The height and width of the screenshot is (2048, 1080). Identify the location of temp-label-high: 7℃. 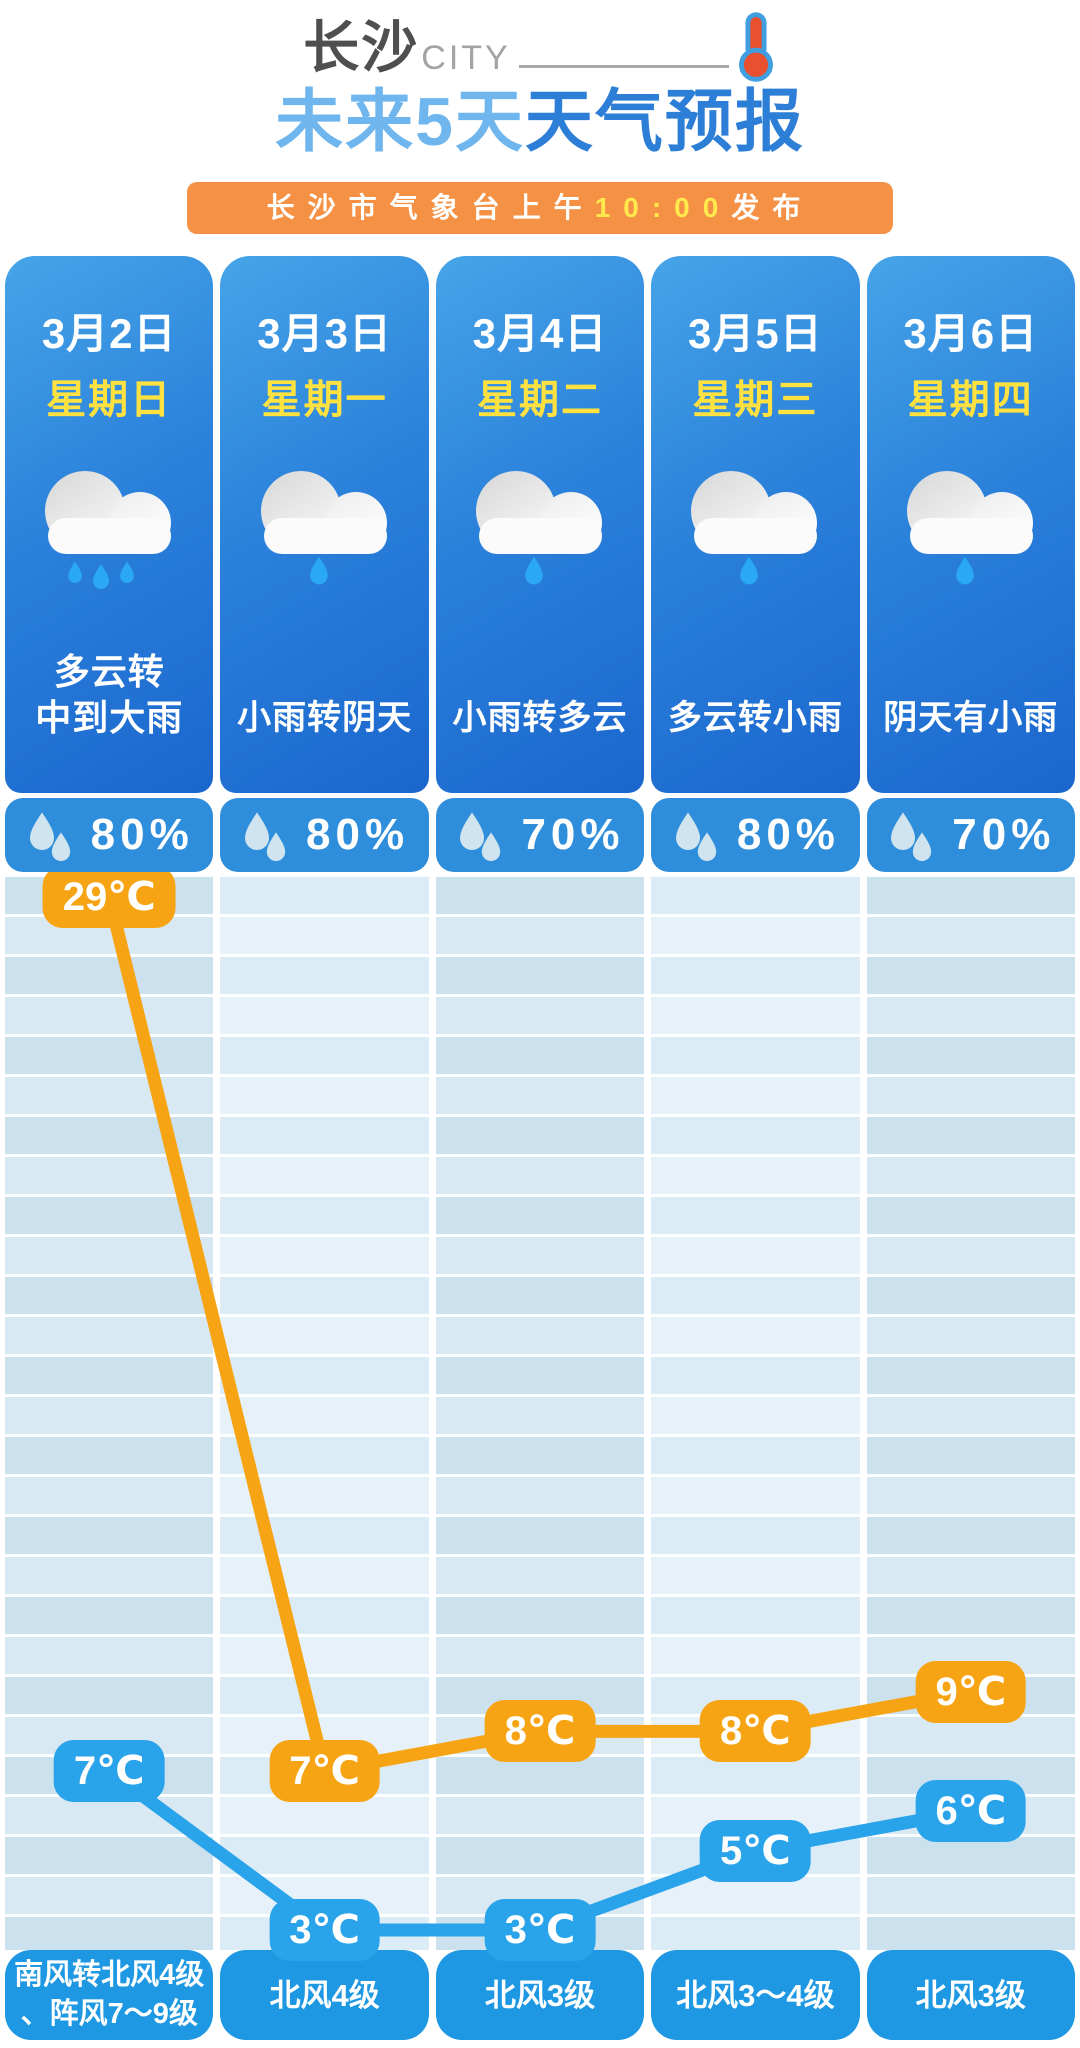
(324, 1771).